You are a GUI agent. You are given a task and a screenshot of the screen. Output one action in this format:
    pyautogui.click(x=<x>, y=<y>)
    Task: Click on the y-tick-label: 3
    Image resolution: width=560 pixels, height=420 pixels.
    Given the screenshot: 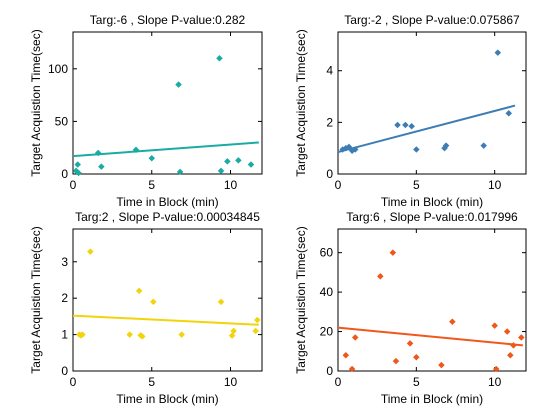 What is the action you would take?
    pyautogui.click(x=64, y=262)
    